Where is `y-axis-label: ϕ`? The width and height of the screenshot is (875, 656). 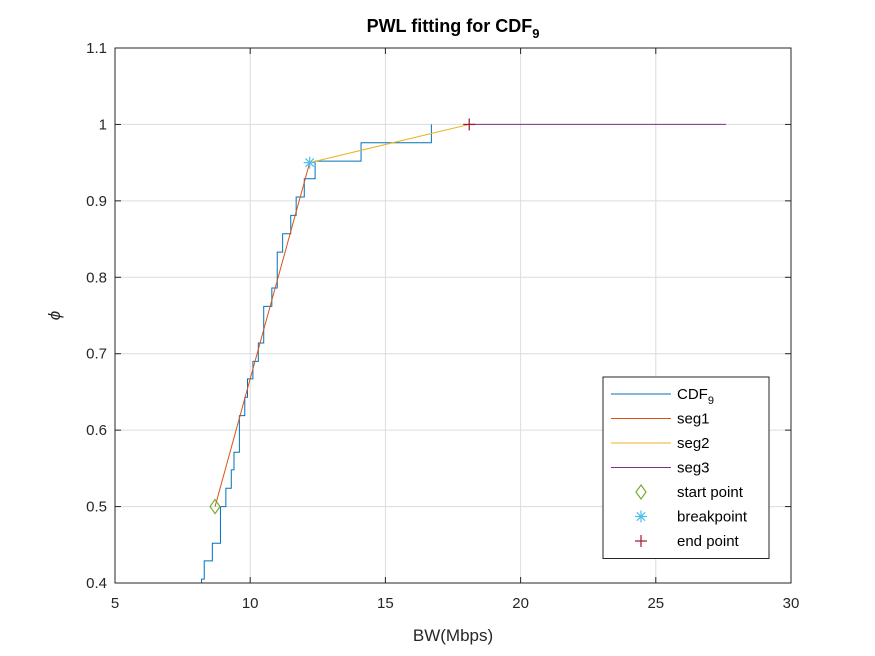 y-axis-label: ϕ is located at coordinates (54, 315).